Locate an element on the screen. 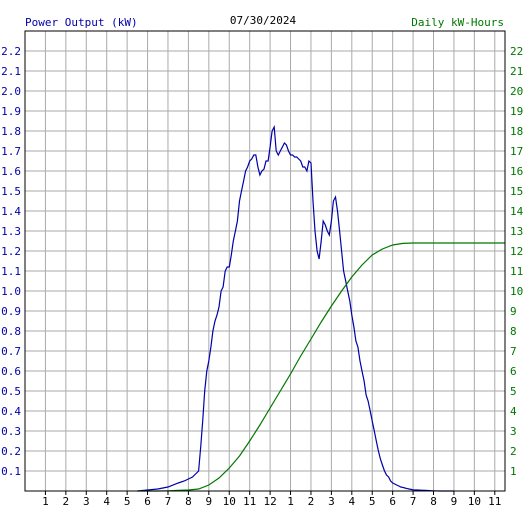 The image size is (527, 510). y-right-tick-label: 1 is located at coordinates (513, 471).